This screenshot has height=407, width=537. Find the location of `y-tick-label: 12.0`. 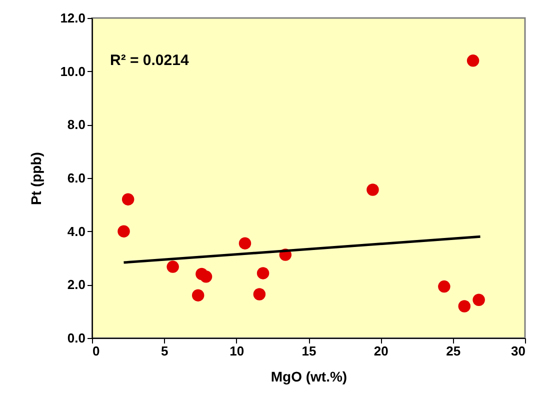

y-tick-label: 12.0 is located at coordinates (73, 18).